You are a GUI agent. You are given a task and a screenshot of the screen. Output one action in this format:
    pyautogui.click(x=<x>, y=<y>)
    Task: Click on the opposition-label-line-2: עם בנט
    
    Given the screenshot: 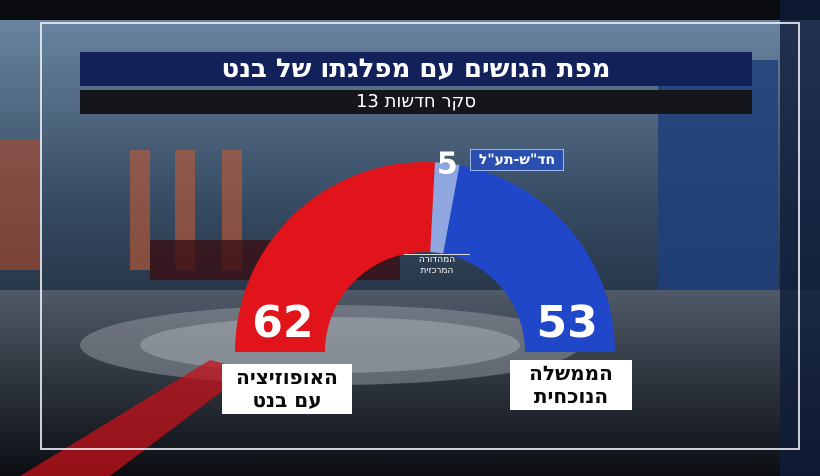 What is the action you would take?
    pyautogui.click(x=287, y=400)
    